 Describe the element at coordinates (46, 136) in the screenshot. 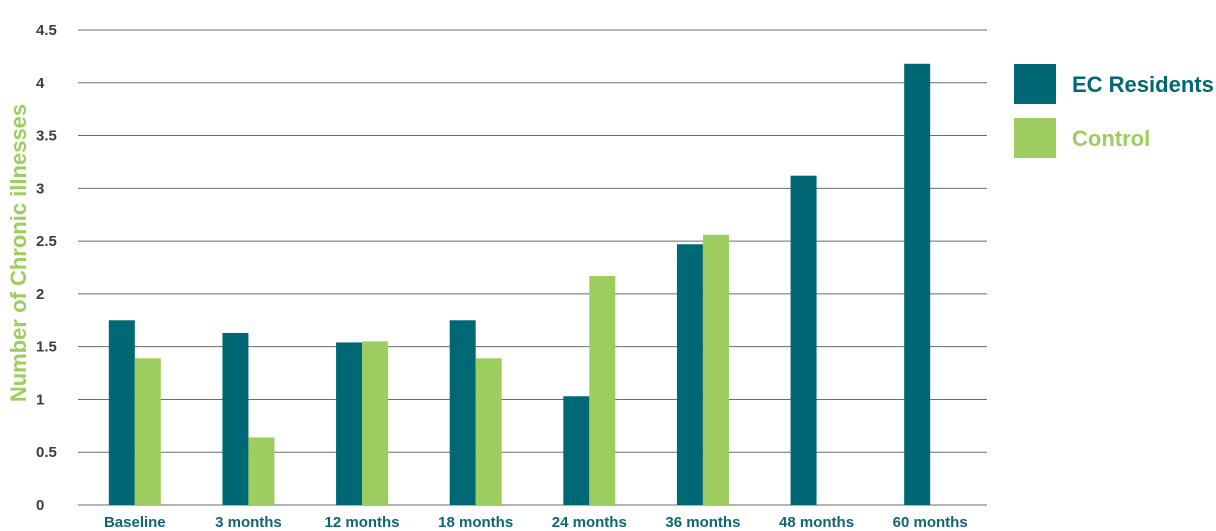

I see `y-tick-label: 3.5` at that location.